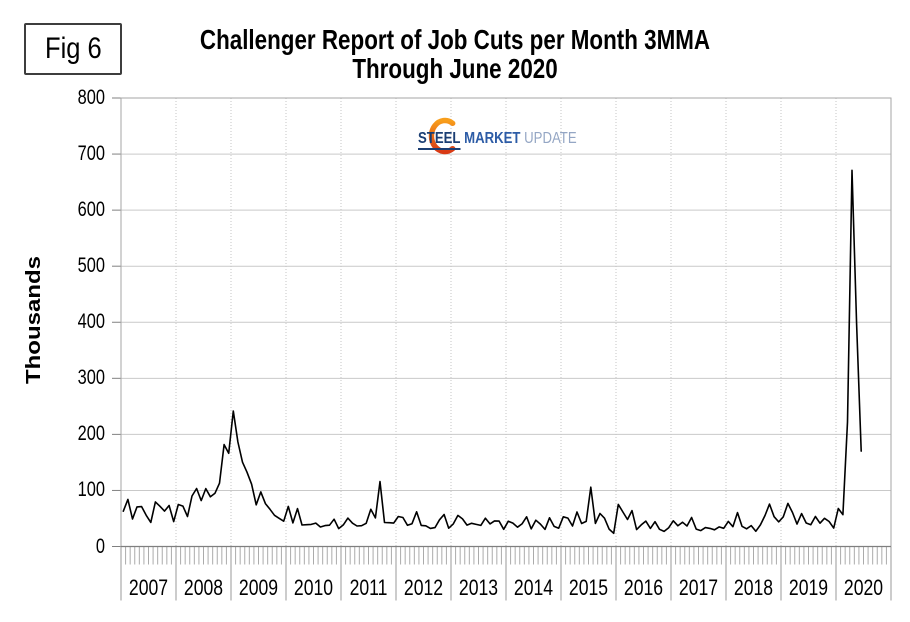  I want to click on chart-title-line2: Through June 2020, so click(455, 68).